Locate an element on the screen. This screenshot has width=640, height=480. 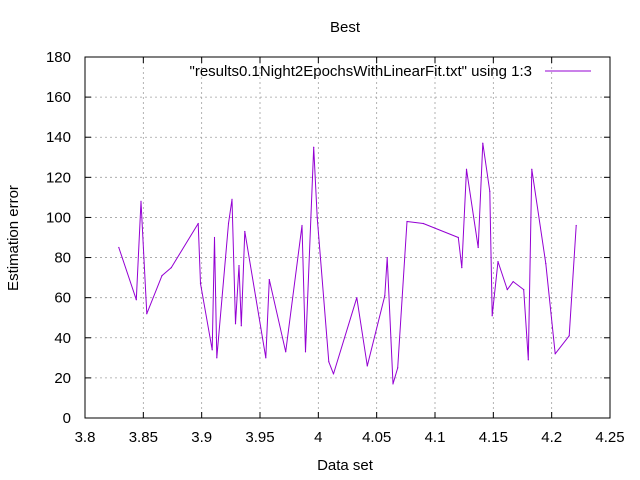
y-tick-label: 160 is located at coordinates (58, 97).